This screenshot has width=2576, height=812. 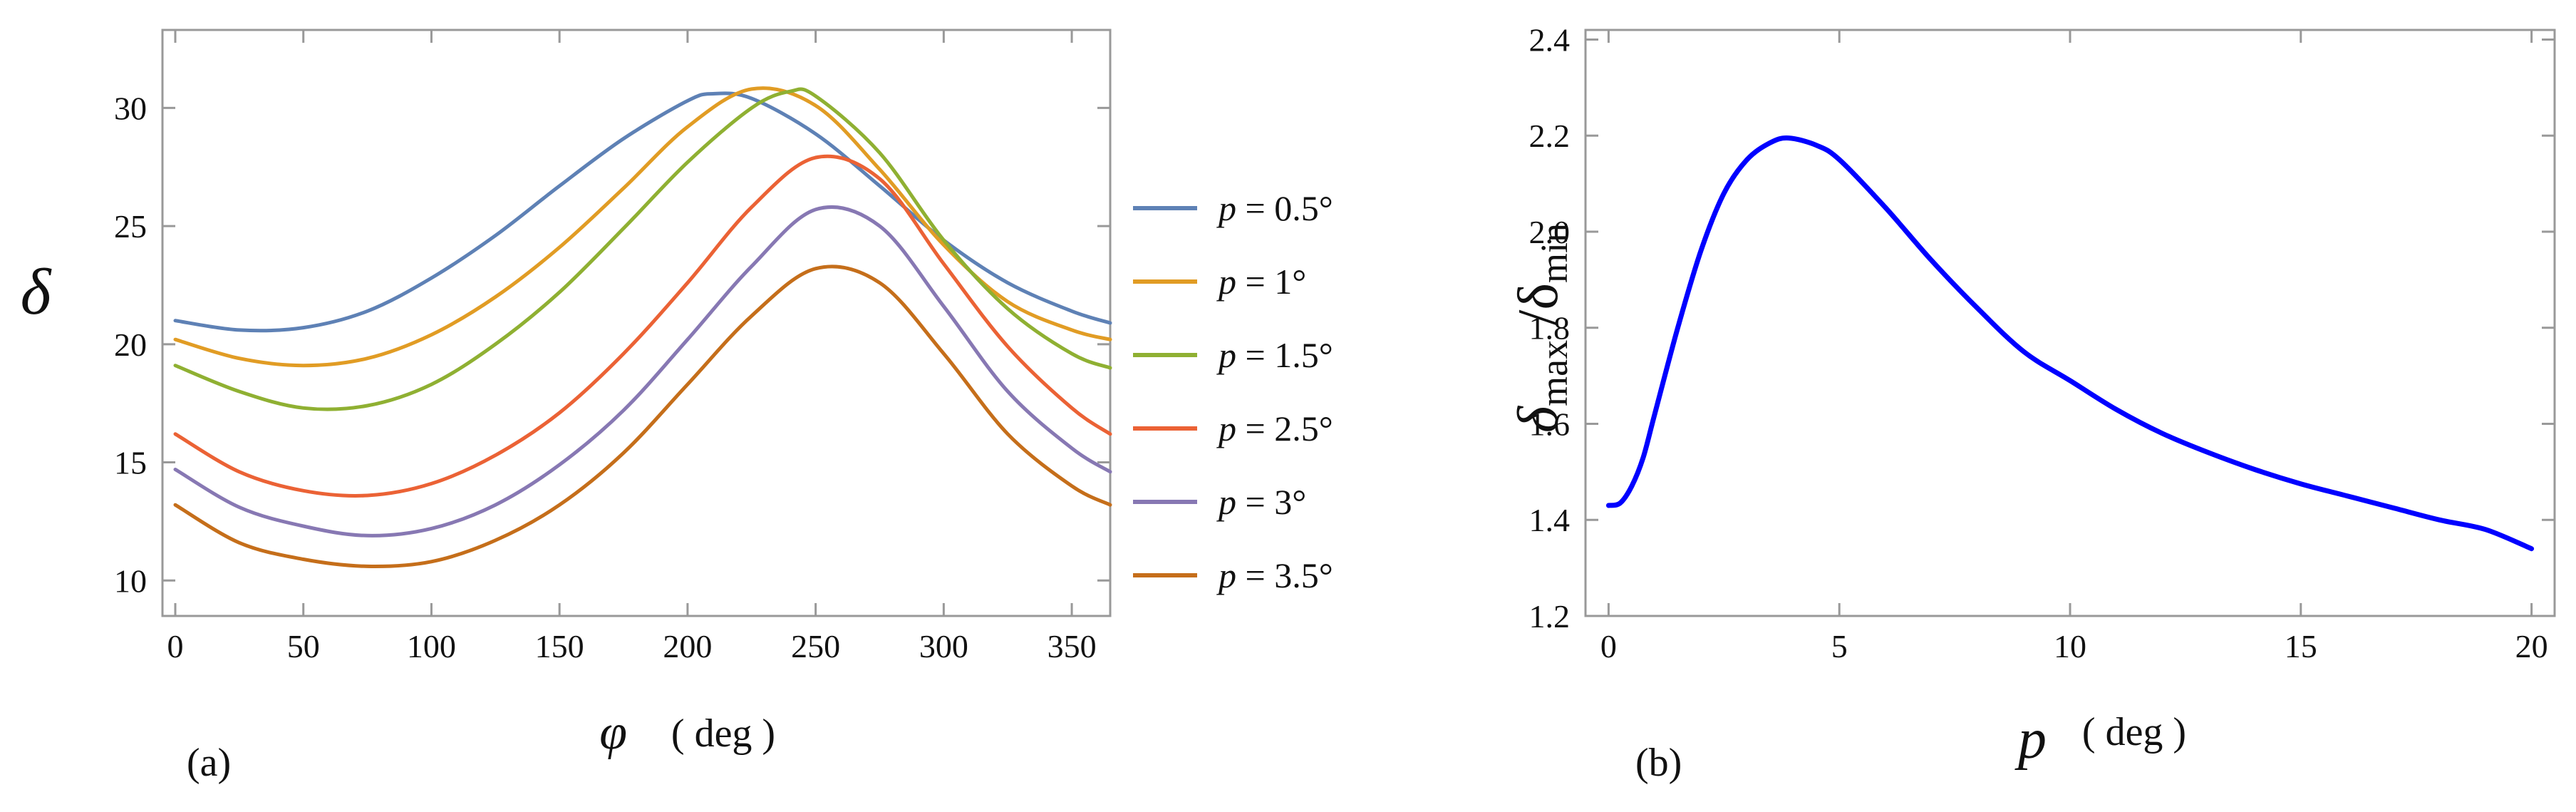 I want to click on legend-value: = 3°, so click(x=1271, y=502).